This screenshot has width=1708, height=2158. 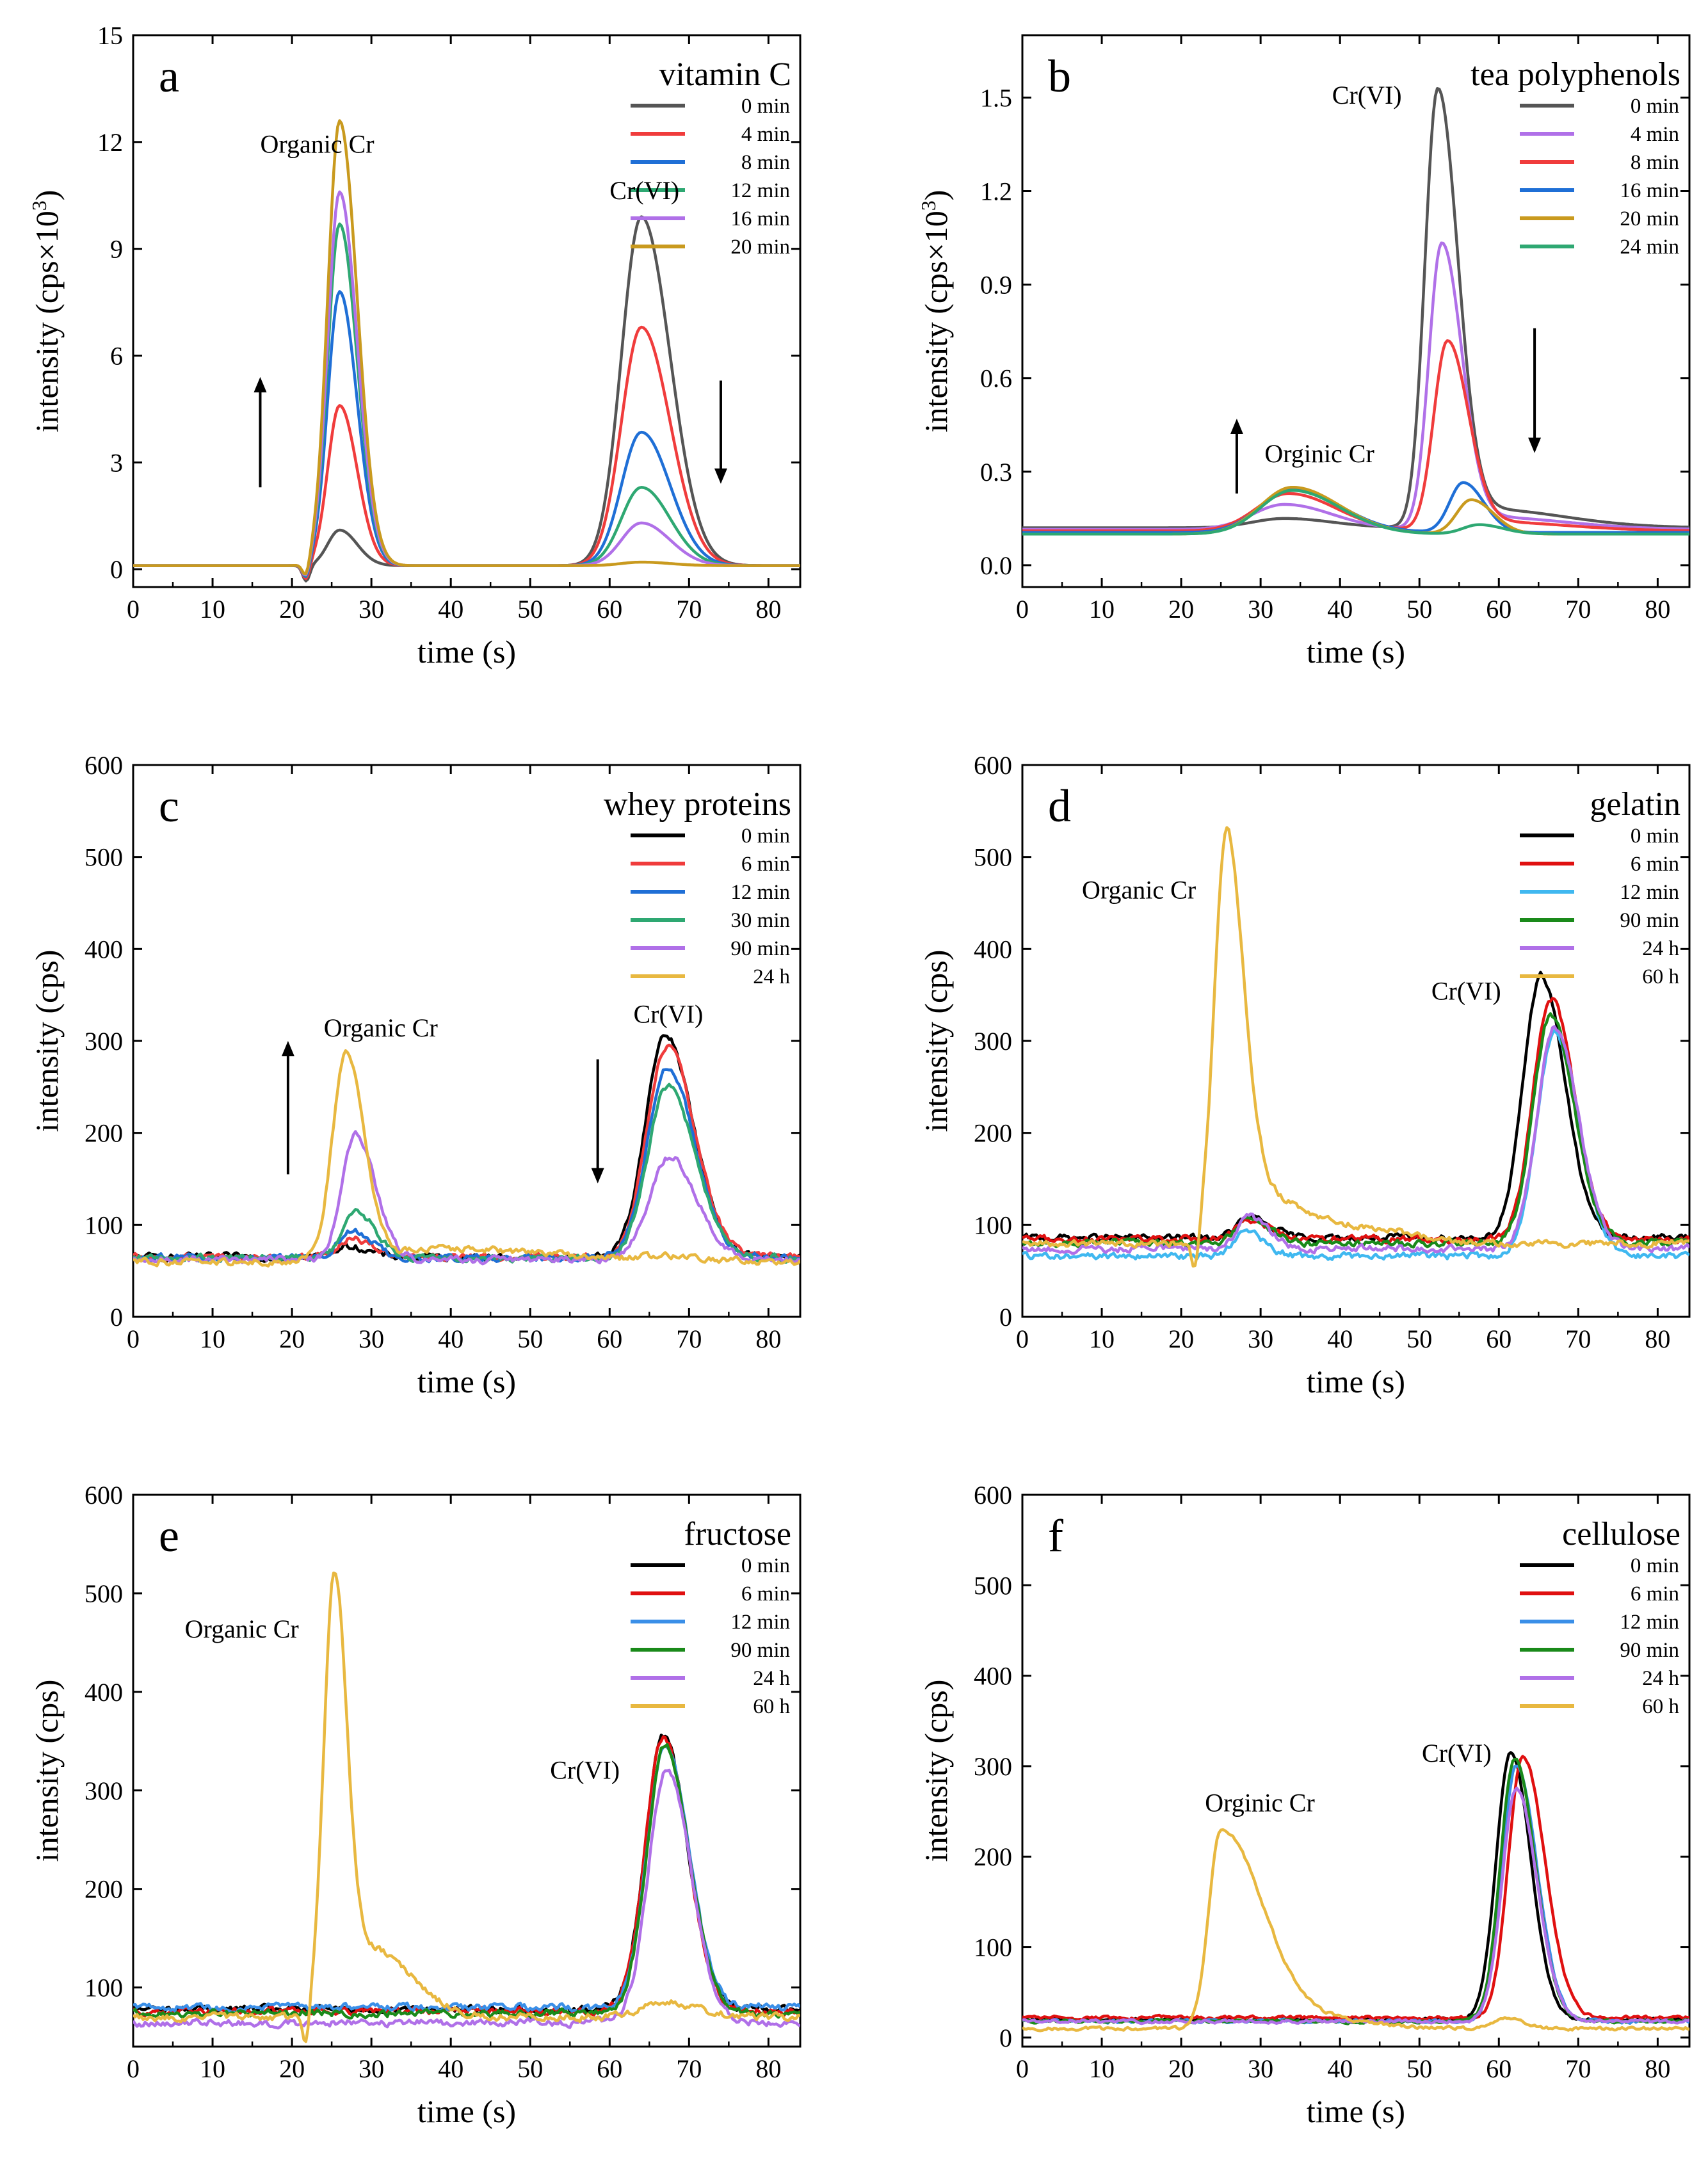 I want to click on series-line-90-min, so click(x=1355, y=1130).